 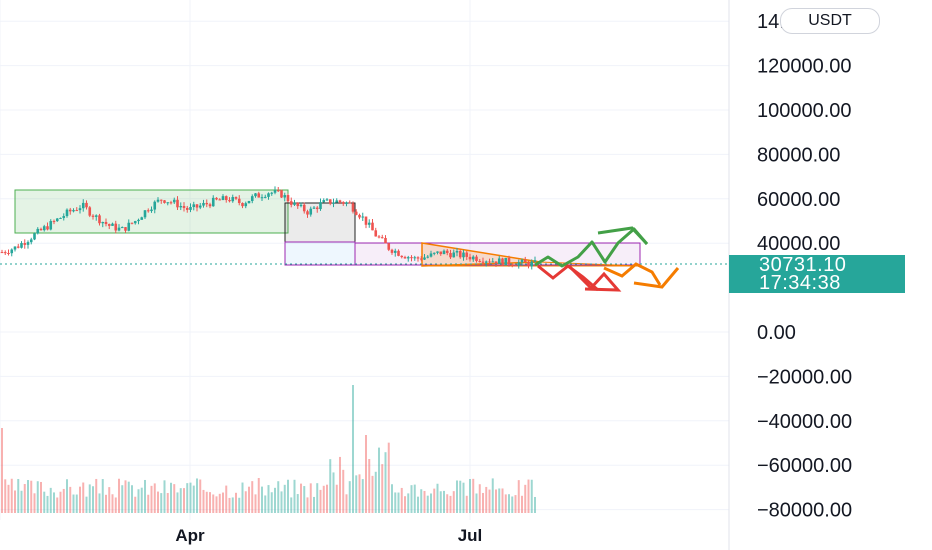 What do you see at coordinates (804, 466) in the screenshot?
I see `price-tick-label: −60000.00` at bounding box center [804, 466].